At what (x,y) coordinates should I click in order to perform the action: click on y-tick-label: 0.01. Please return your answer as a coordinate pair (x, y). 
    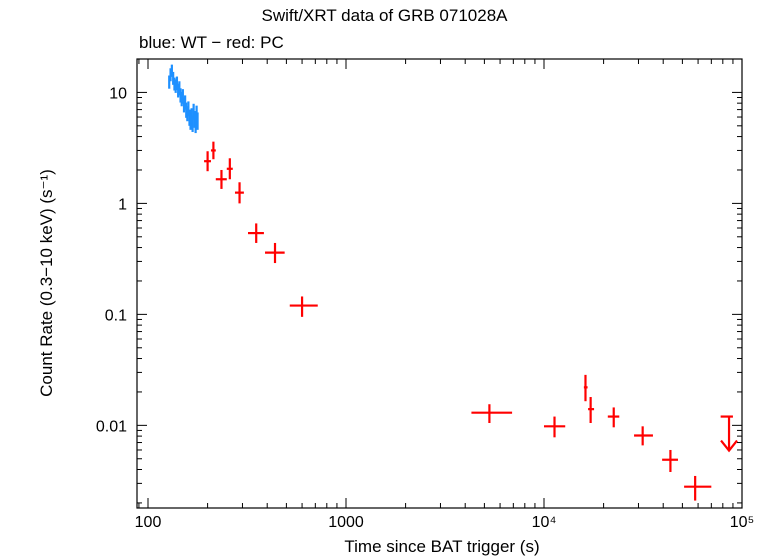
    Looking at the image, I should click on (111, 426).